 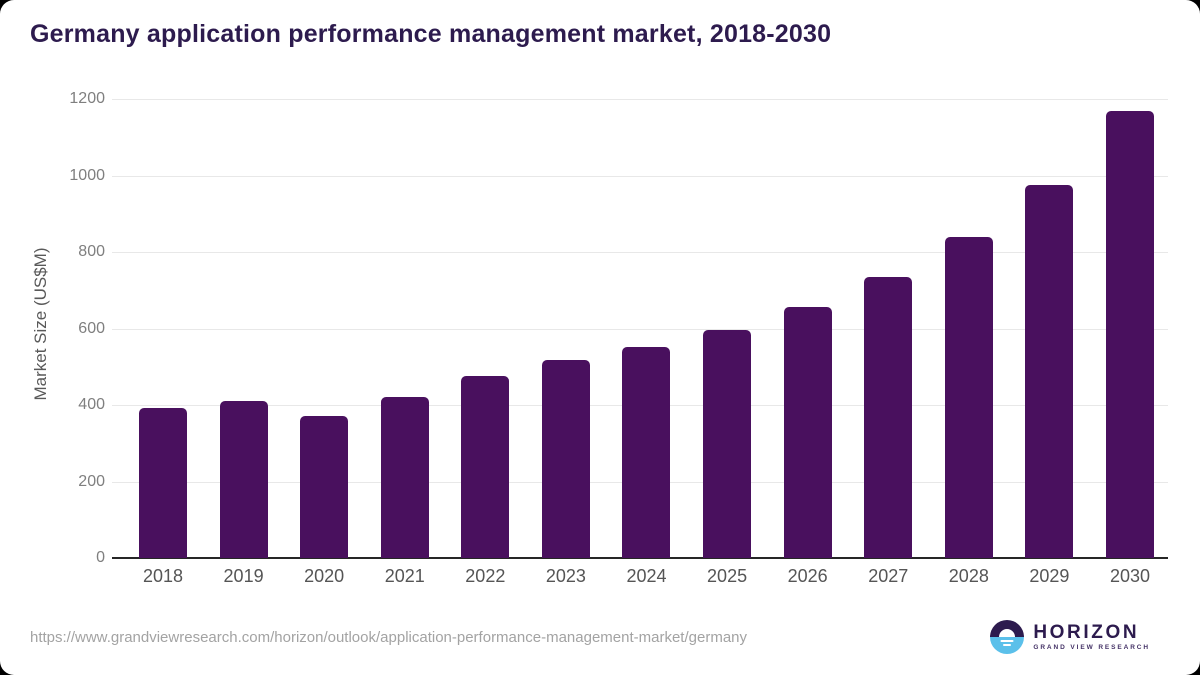 What do you see at coordinates (888, 417) in the screenshot?
I see `bar-2027` at bounding box center [888, 417].